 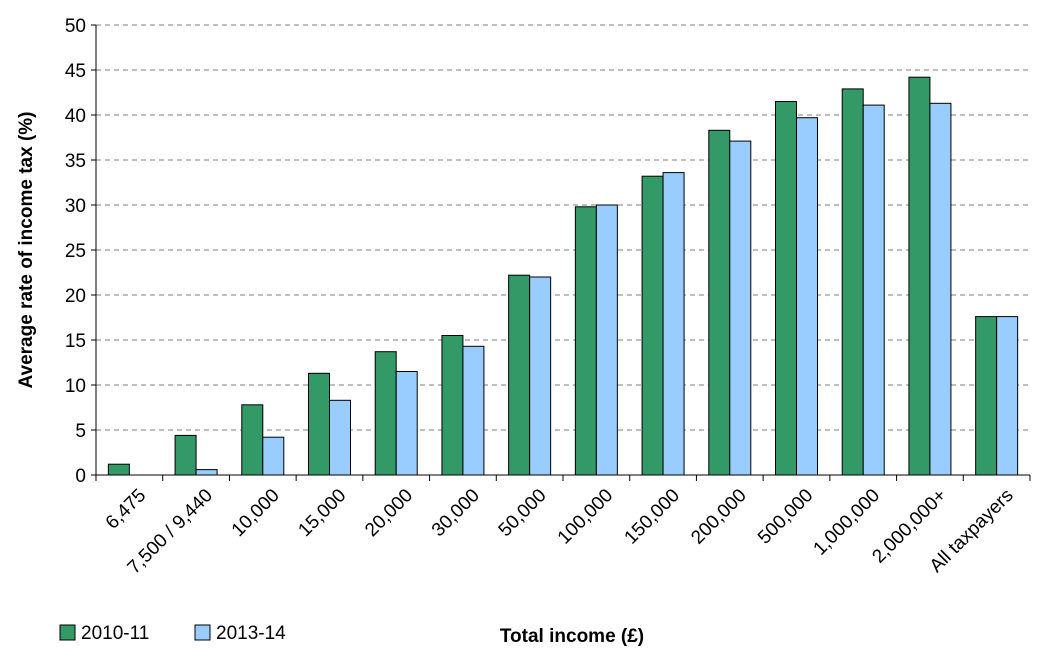 I want to click on bar-2010-11-All taxpayers, so click(x=986, y=396).